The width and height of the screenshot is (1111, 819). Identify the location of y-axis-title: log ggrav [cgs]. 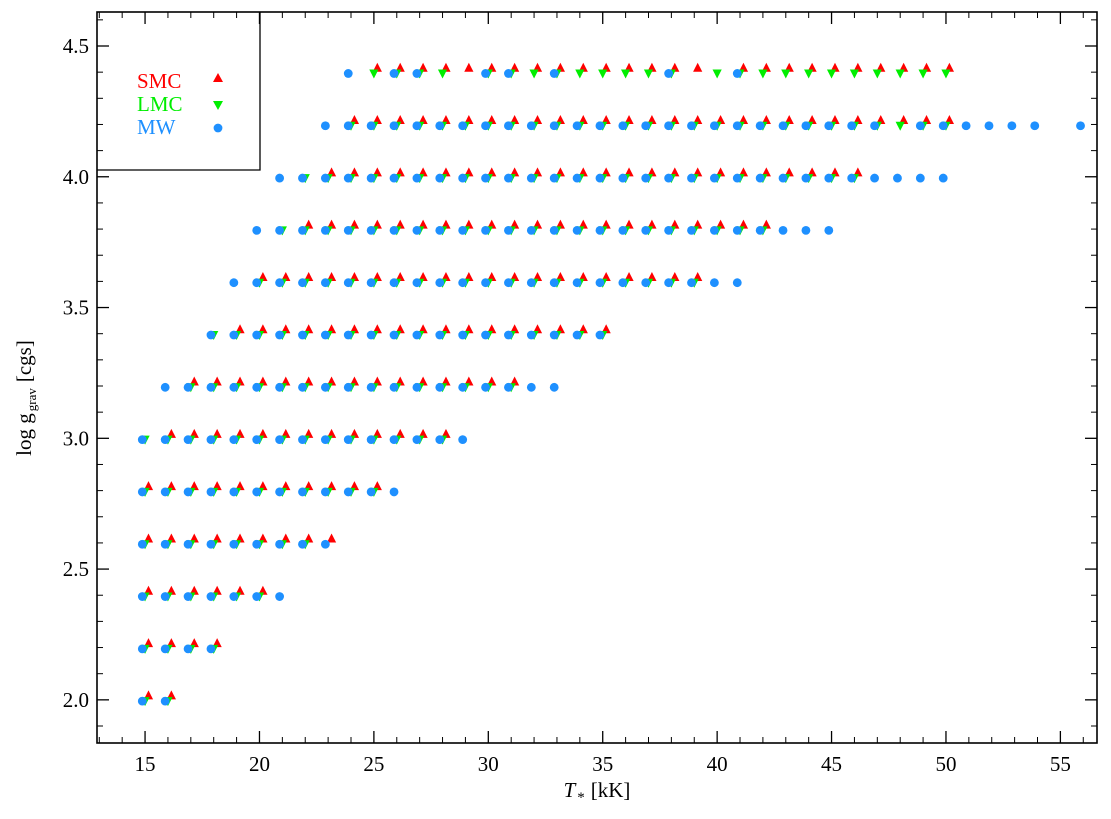
(25, 398).